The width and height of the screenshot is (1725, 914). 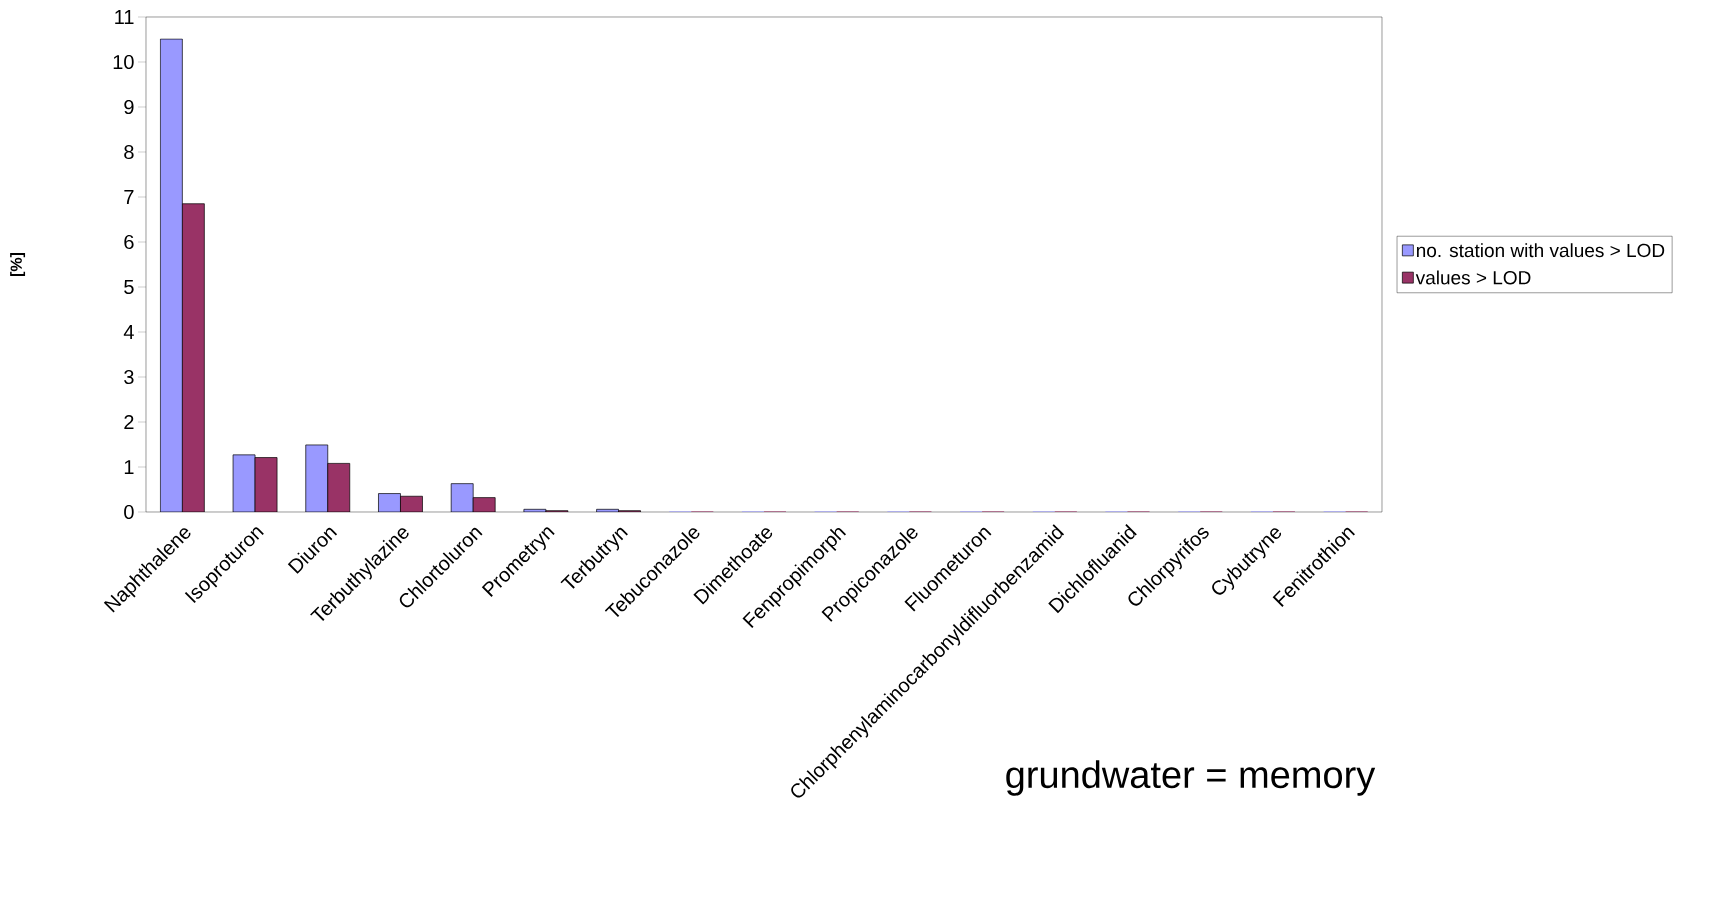 What do you see at coordinates (129, 512) in the screenshot?
I see `y-tick-label: 0` at bounding box center [129, 512].